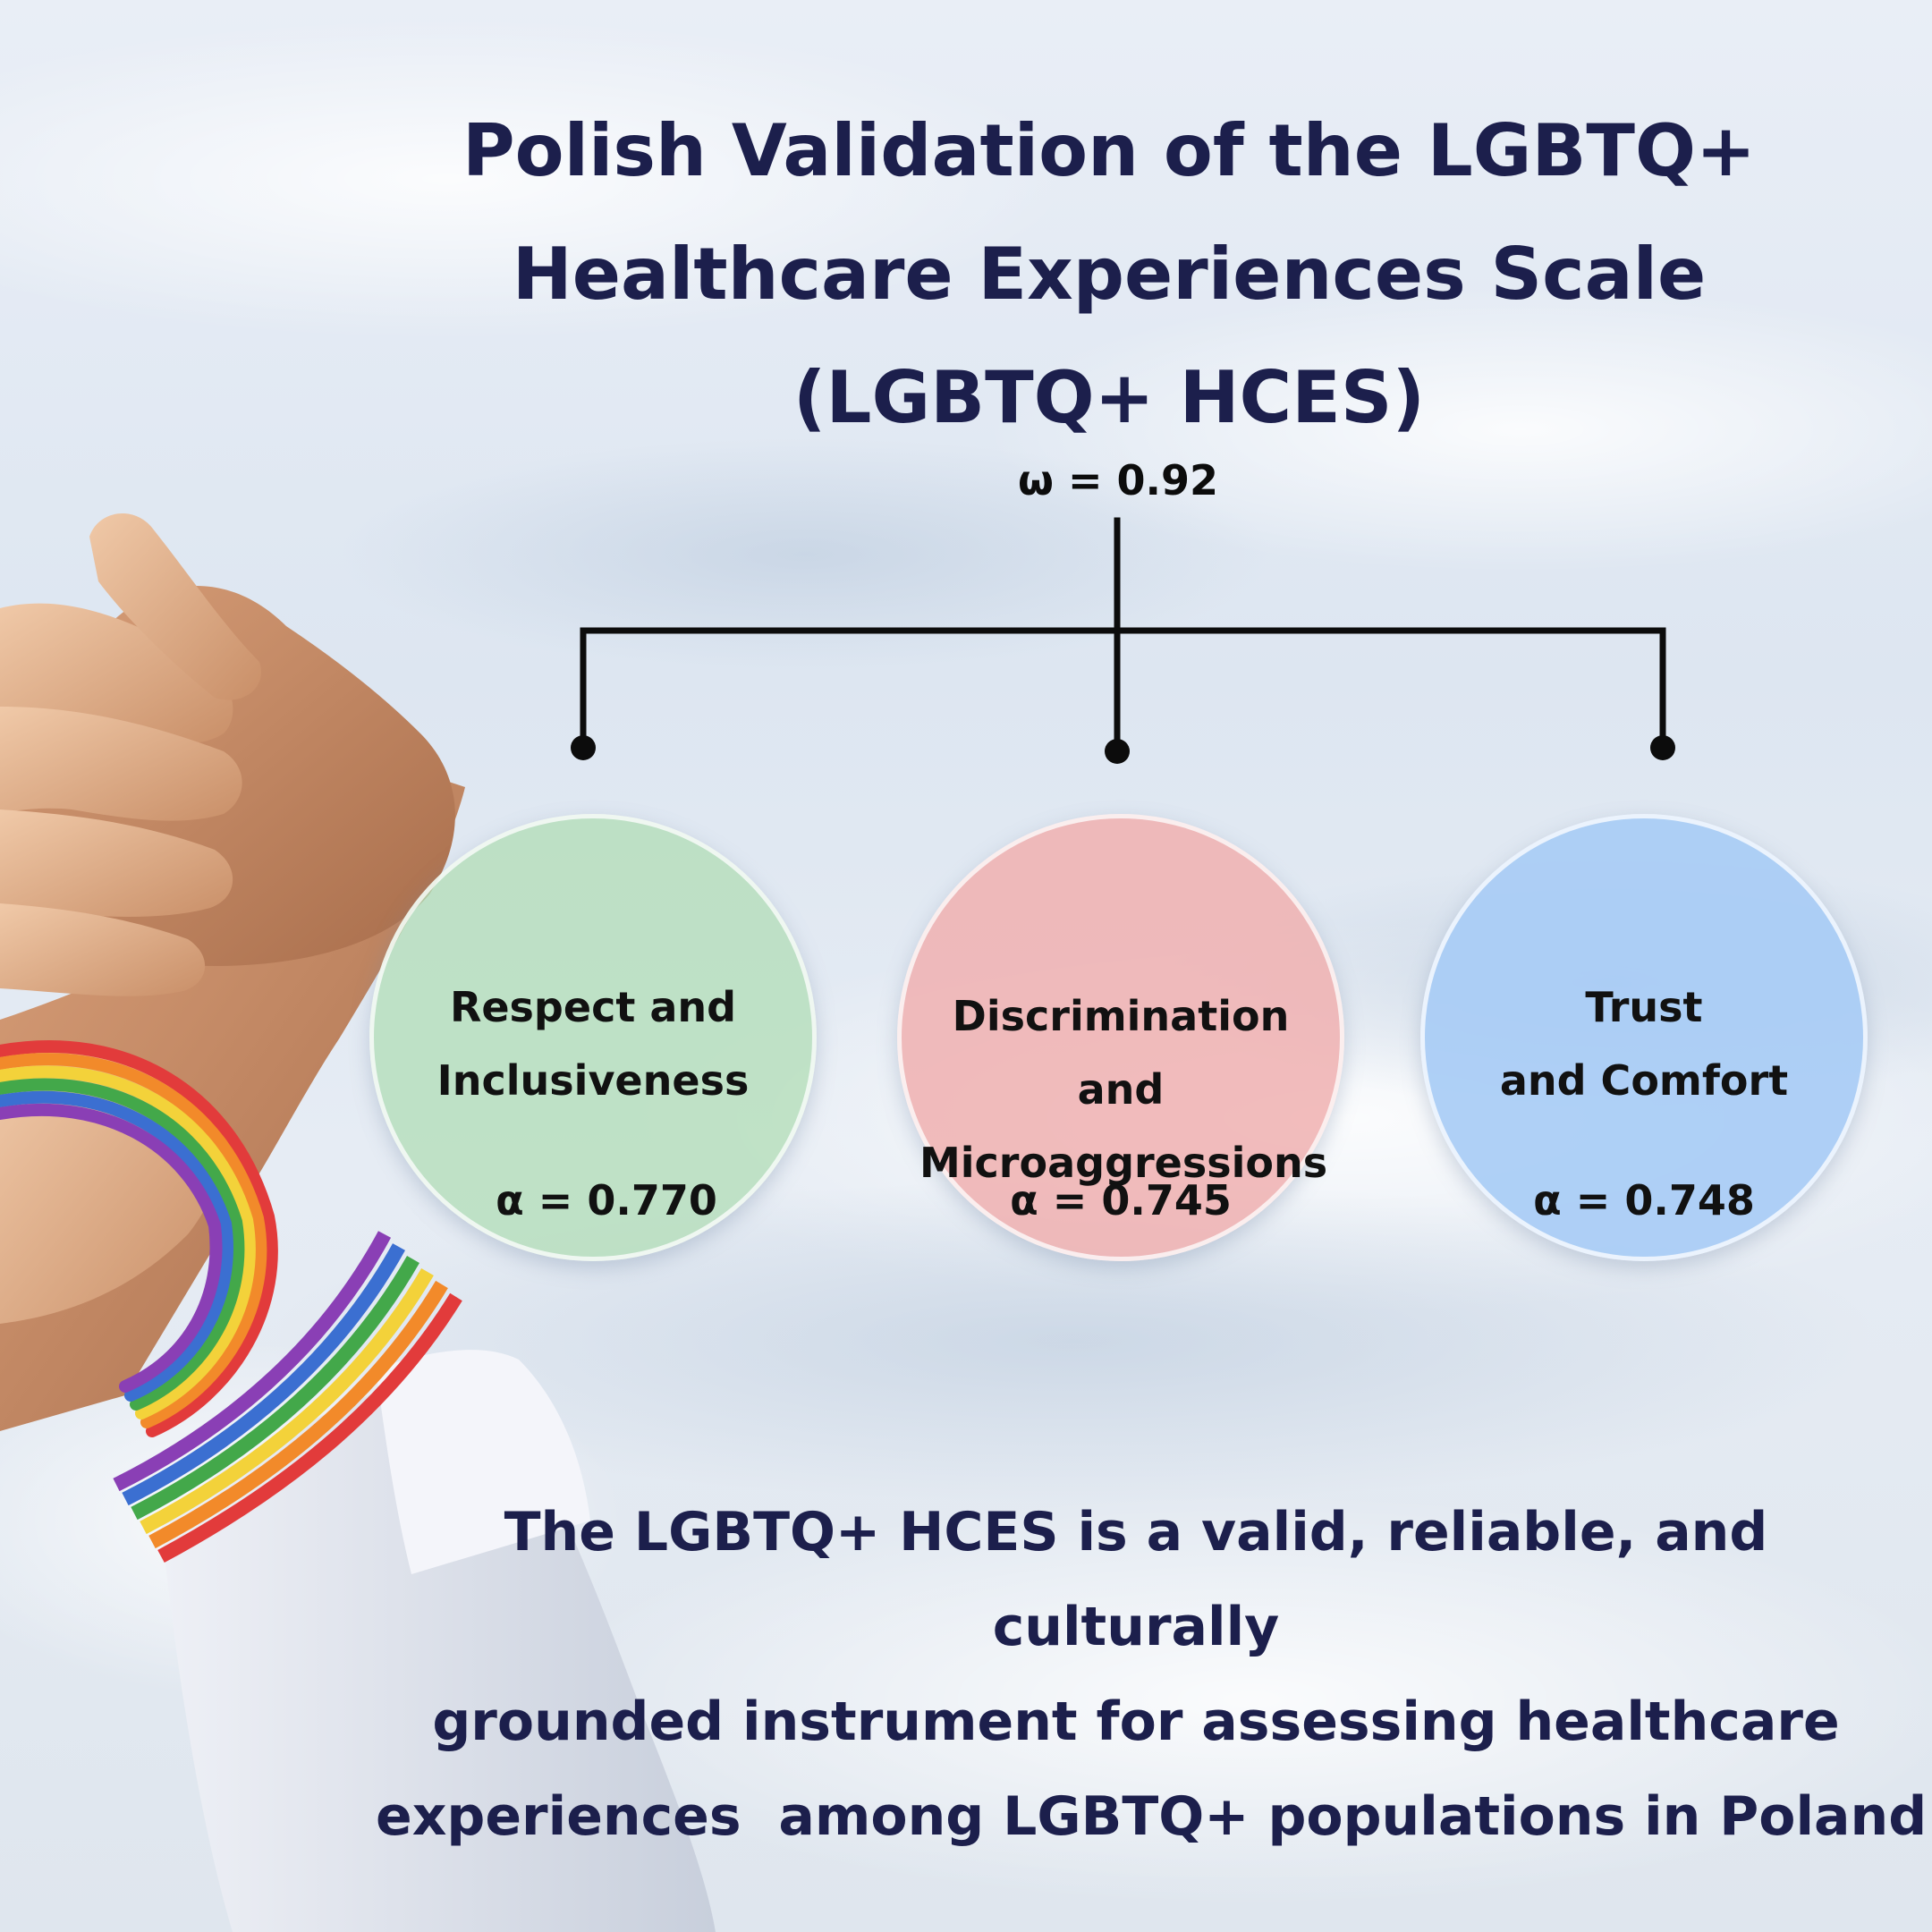 The image size is (1932, 1932). Describe the element at coordinates (593, 1007) in the screenshot. I see `factor-label-line: Respect and` at that location.